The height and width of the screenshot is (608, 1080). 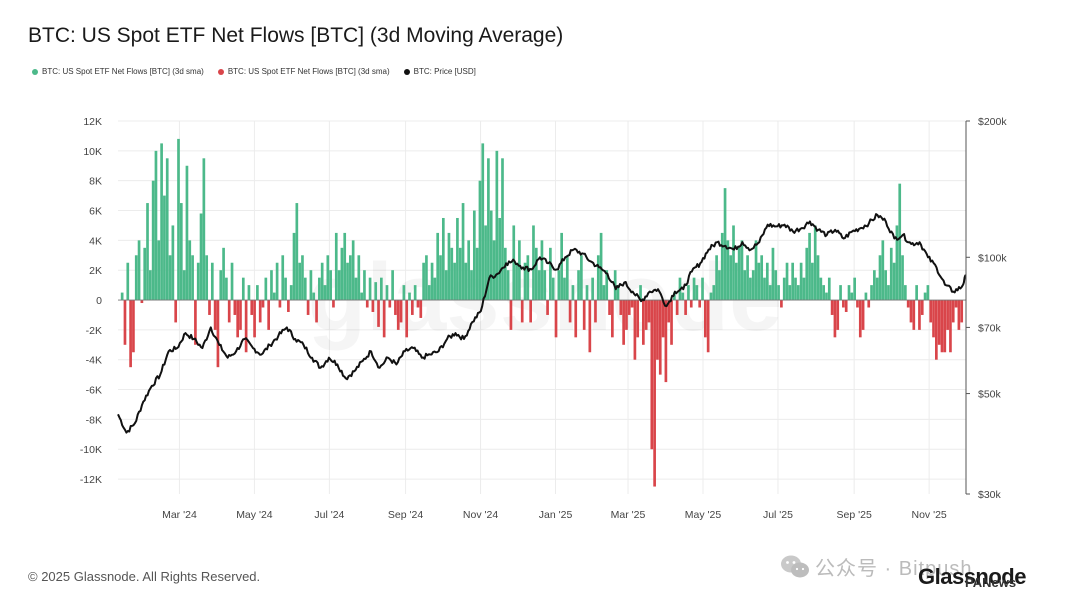 I want to click on y-tick-left: 4K, so click(x=95, y=241).